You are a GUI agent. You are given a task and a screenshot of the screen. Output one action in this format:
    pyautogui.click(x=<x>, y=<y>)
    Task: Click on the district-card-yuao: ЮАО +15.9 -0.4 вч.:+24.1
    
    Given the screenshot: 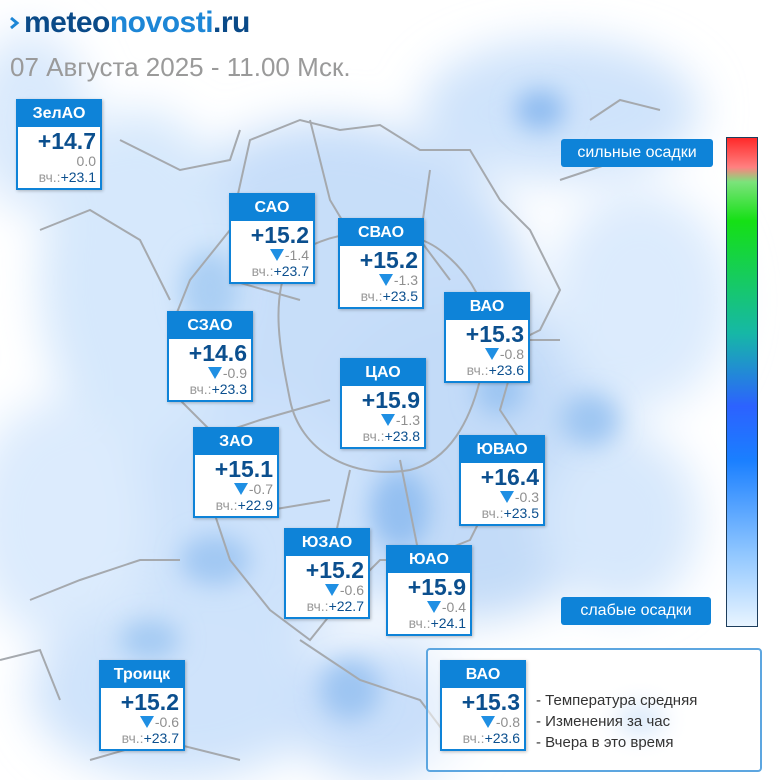 What is the action you would take?
    pyautogui.click(x=429, y=590)
    